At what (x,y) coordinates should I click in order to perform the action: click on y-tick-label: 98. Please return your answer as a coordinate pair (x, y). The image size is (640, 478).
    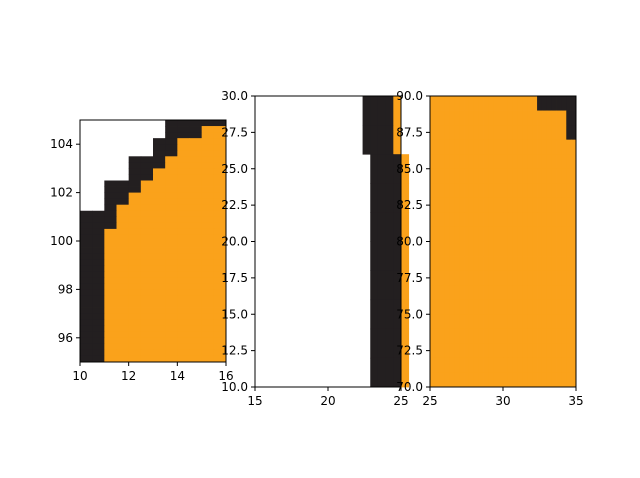
    Looking at the image, I should click on (65, 289).